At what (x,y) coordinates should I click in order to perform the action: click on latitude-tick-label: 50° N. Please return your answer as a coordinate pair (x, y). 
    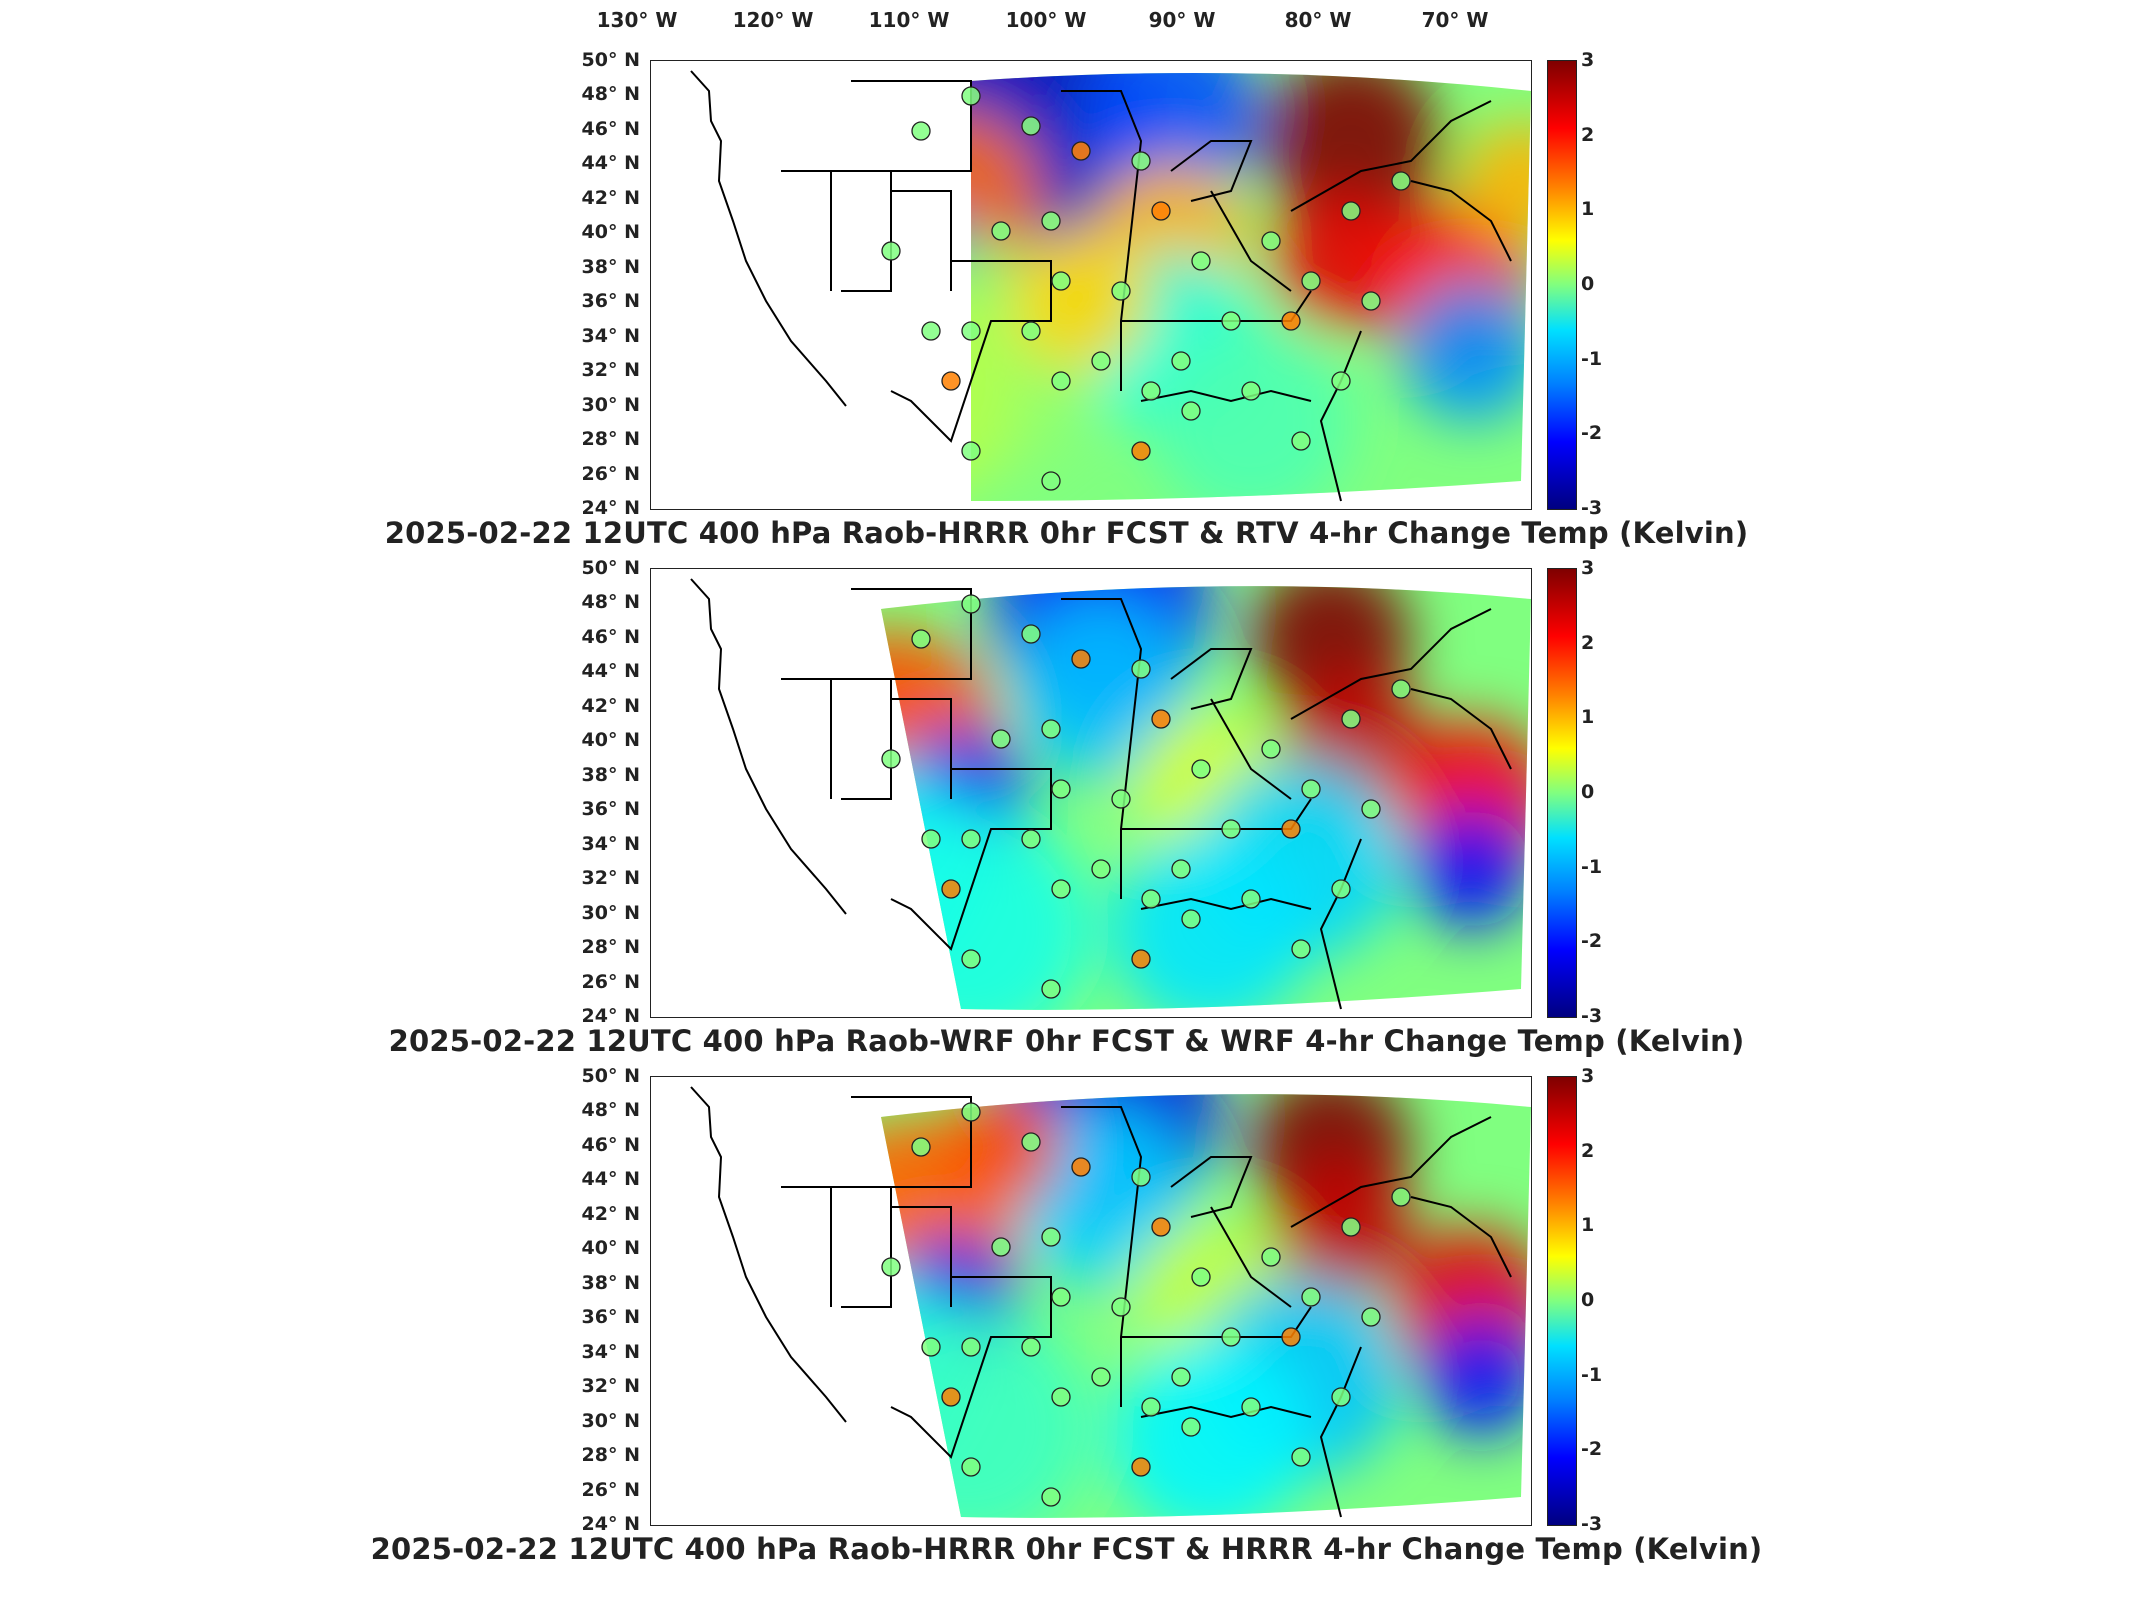
    Looking at the image, I should click on (610, 60).